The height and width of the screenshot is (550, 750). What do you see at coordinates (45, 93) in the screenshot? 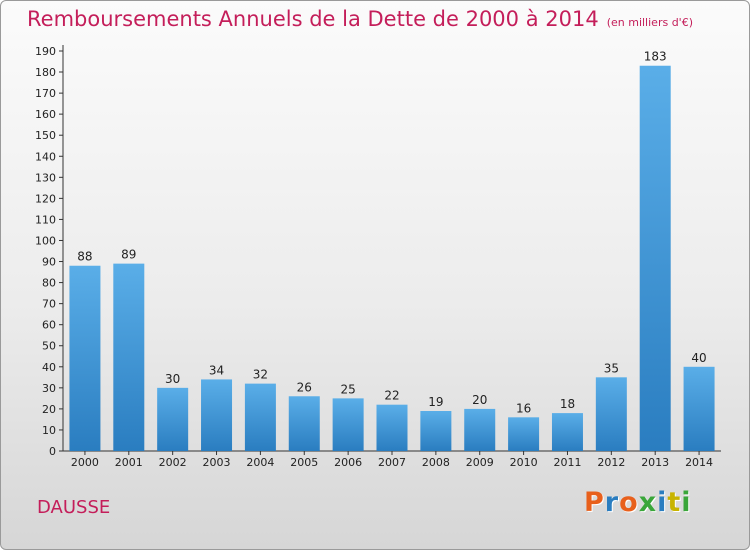
I see `y-tick-label: 170` at bounding box center [45, 93].